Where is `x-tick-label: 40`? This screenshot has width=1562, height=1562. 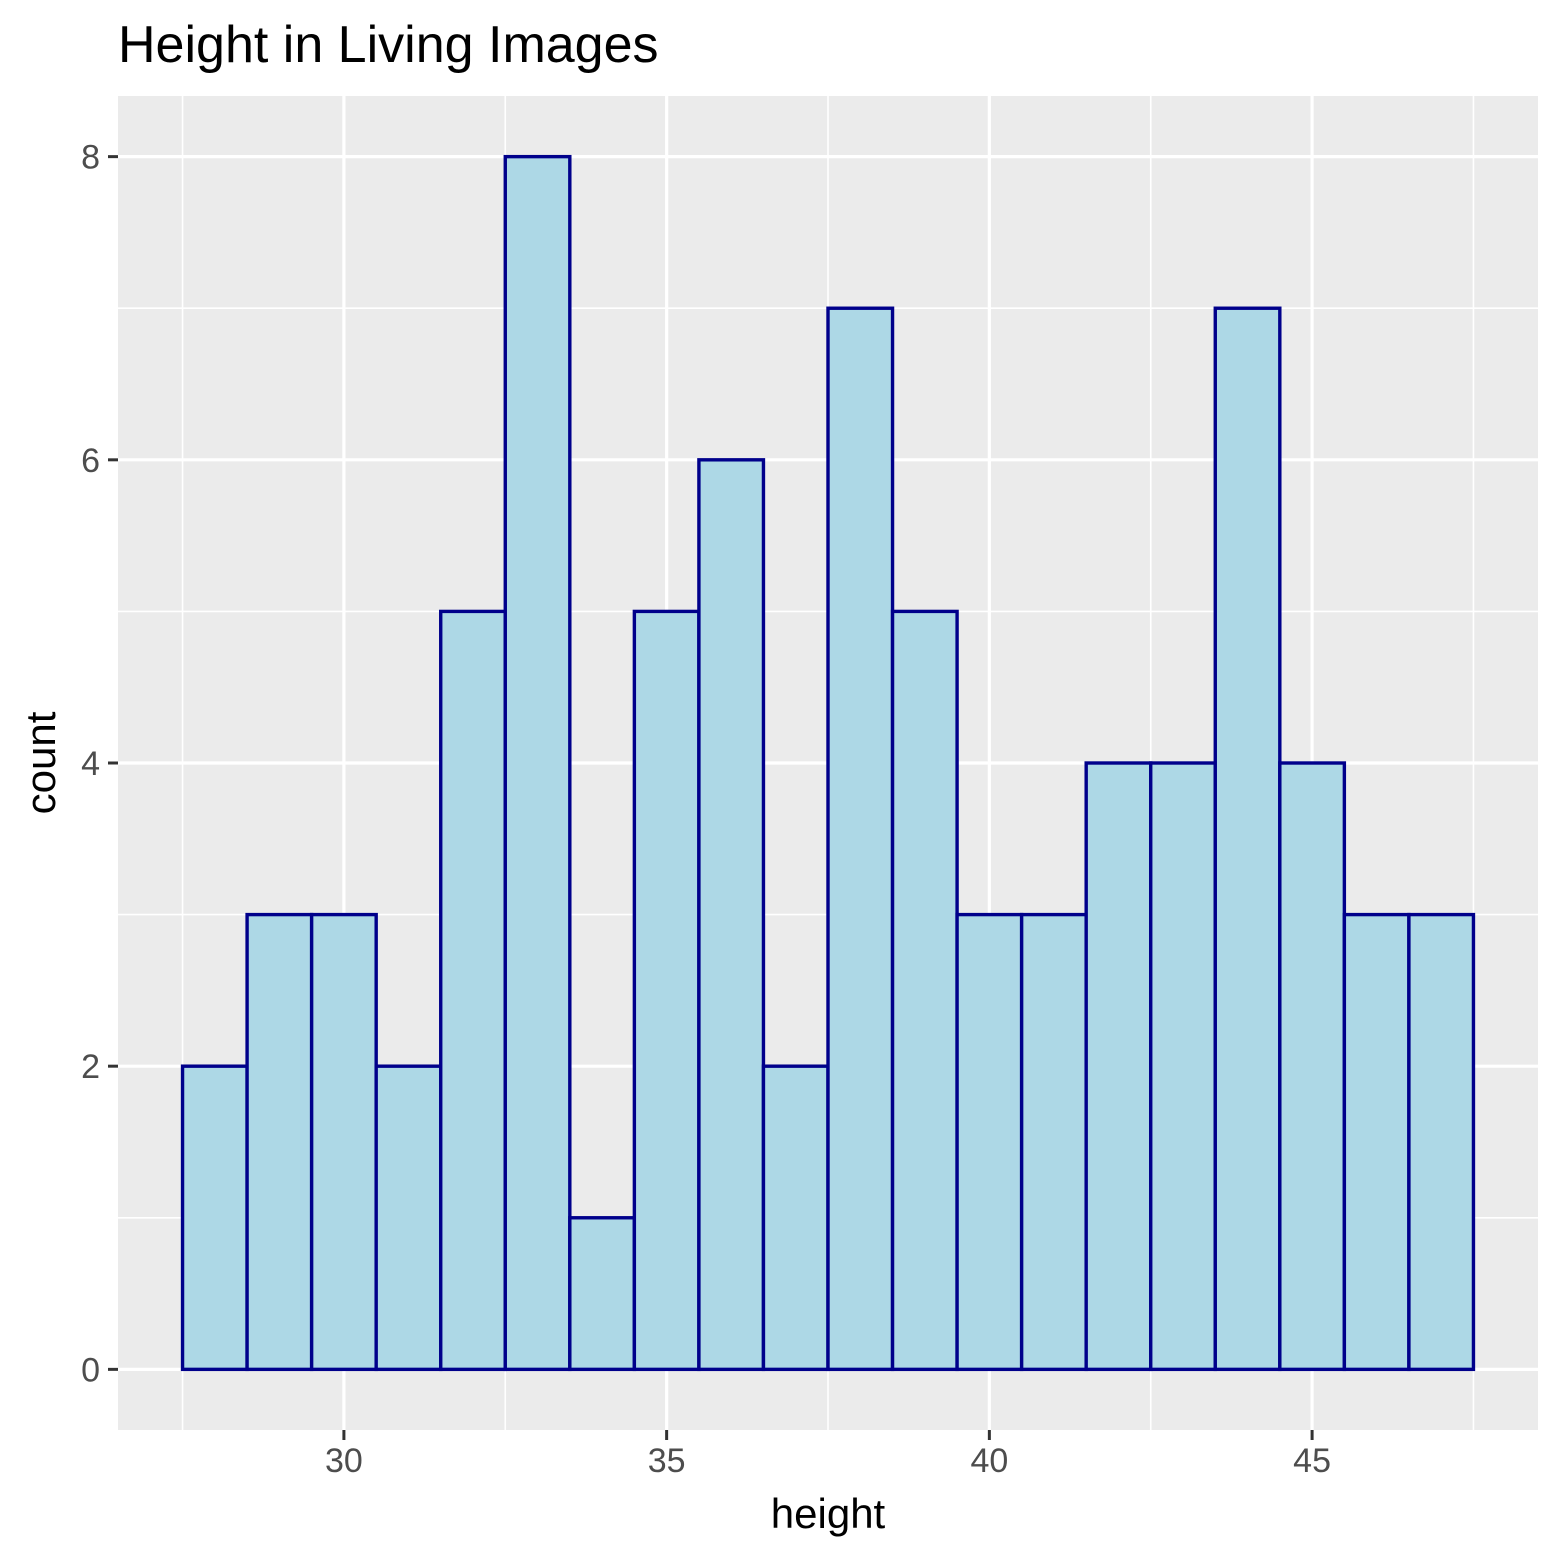
x-tick-label: 40 is located at coordinates (989, 1461).